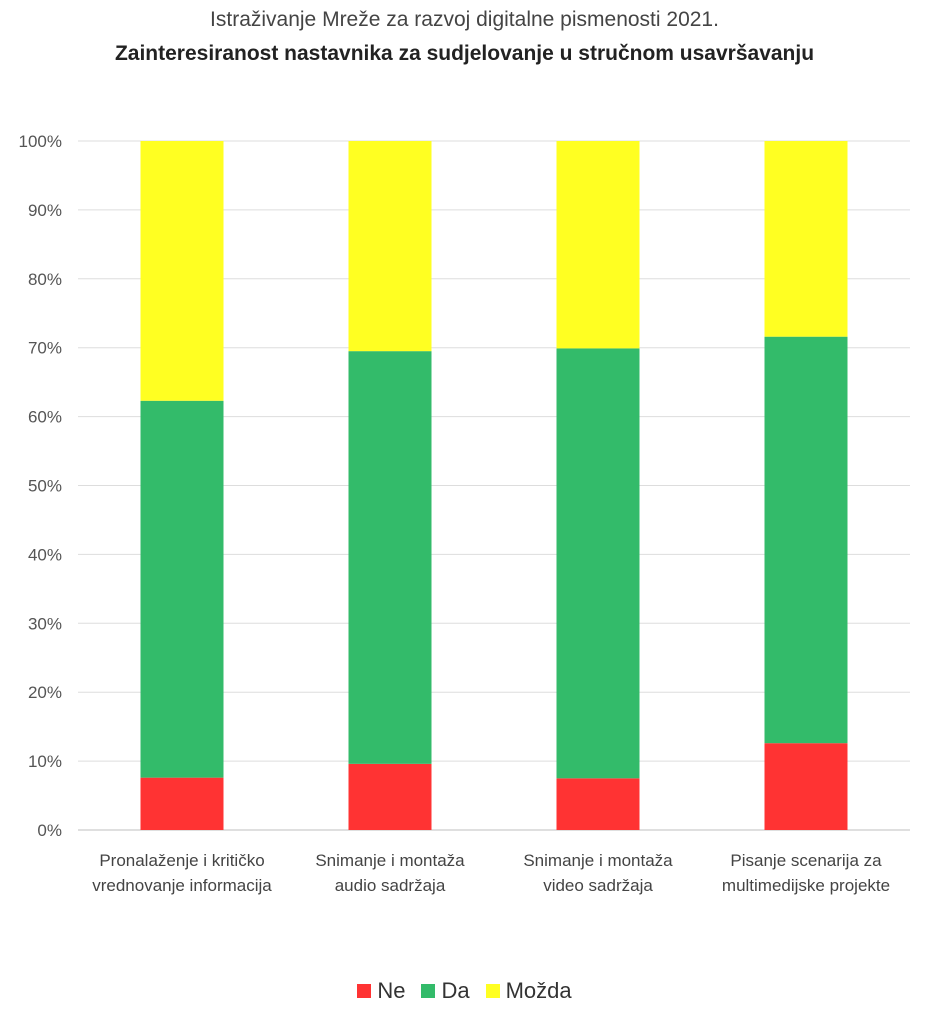 This screenshot has width=929, height=1024. I want to click on y-tick-label: 80%, so click(45, 279).